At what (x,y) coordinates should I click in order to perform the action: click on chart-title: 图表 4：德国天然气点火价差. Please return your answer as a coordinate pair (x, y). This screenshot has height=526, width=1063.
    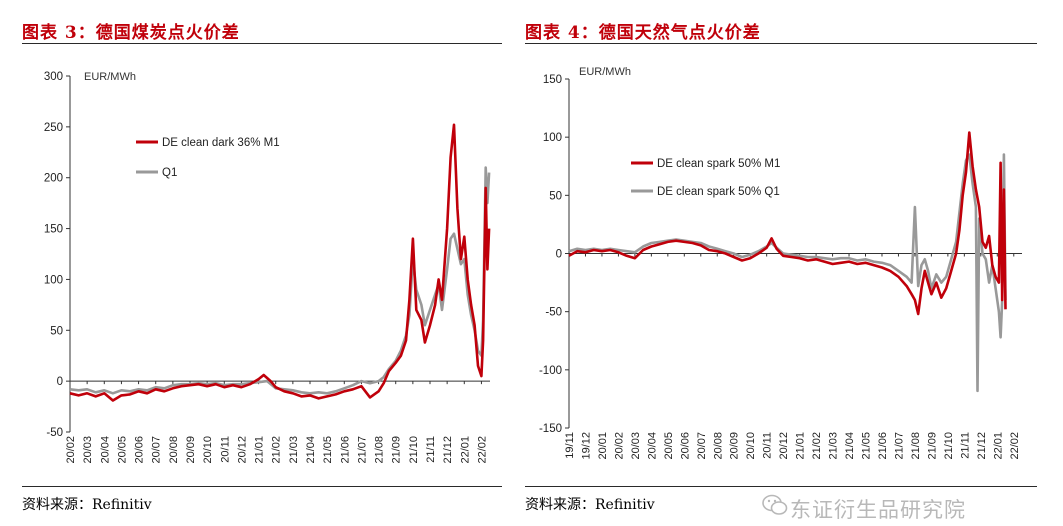
    Looking at the image, I should click on (643, 33).